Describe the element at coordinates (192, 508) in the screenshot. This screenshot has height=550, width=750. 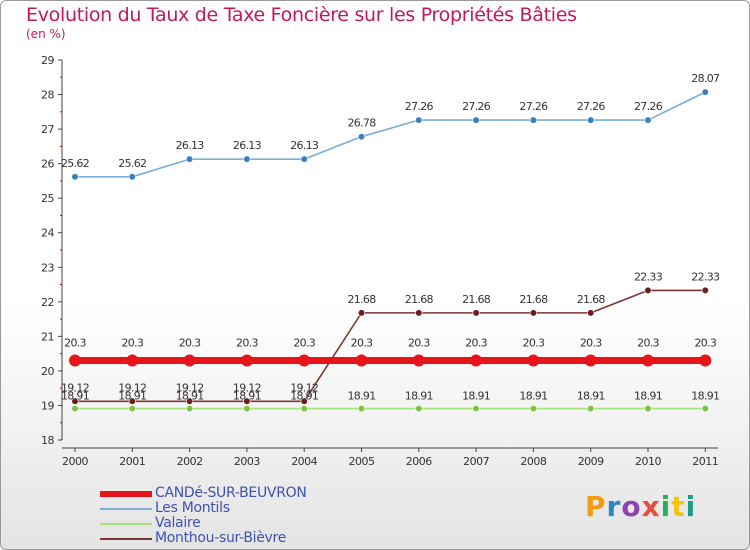
I see `legend-label-les-montils: Les Montils` at that location.